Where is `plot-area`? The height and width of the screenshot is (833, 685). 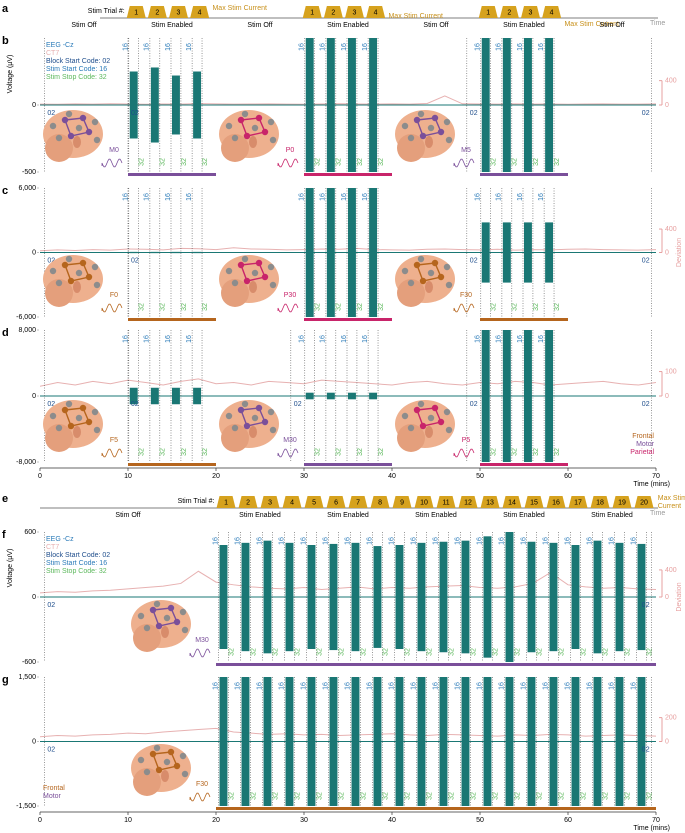 plot-area is located at coordinates (348, 105).